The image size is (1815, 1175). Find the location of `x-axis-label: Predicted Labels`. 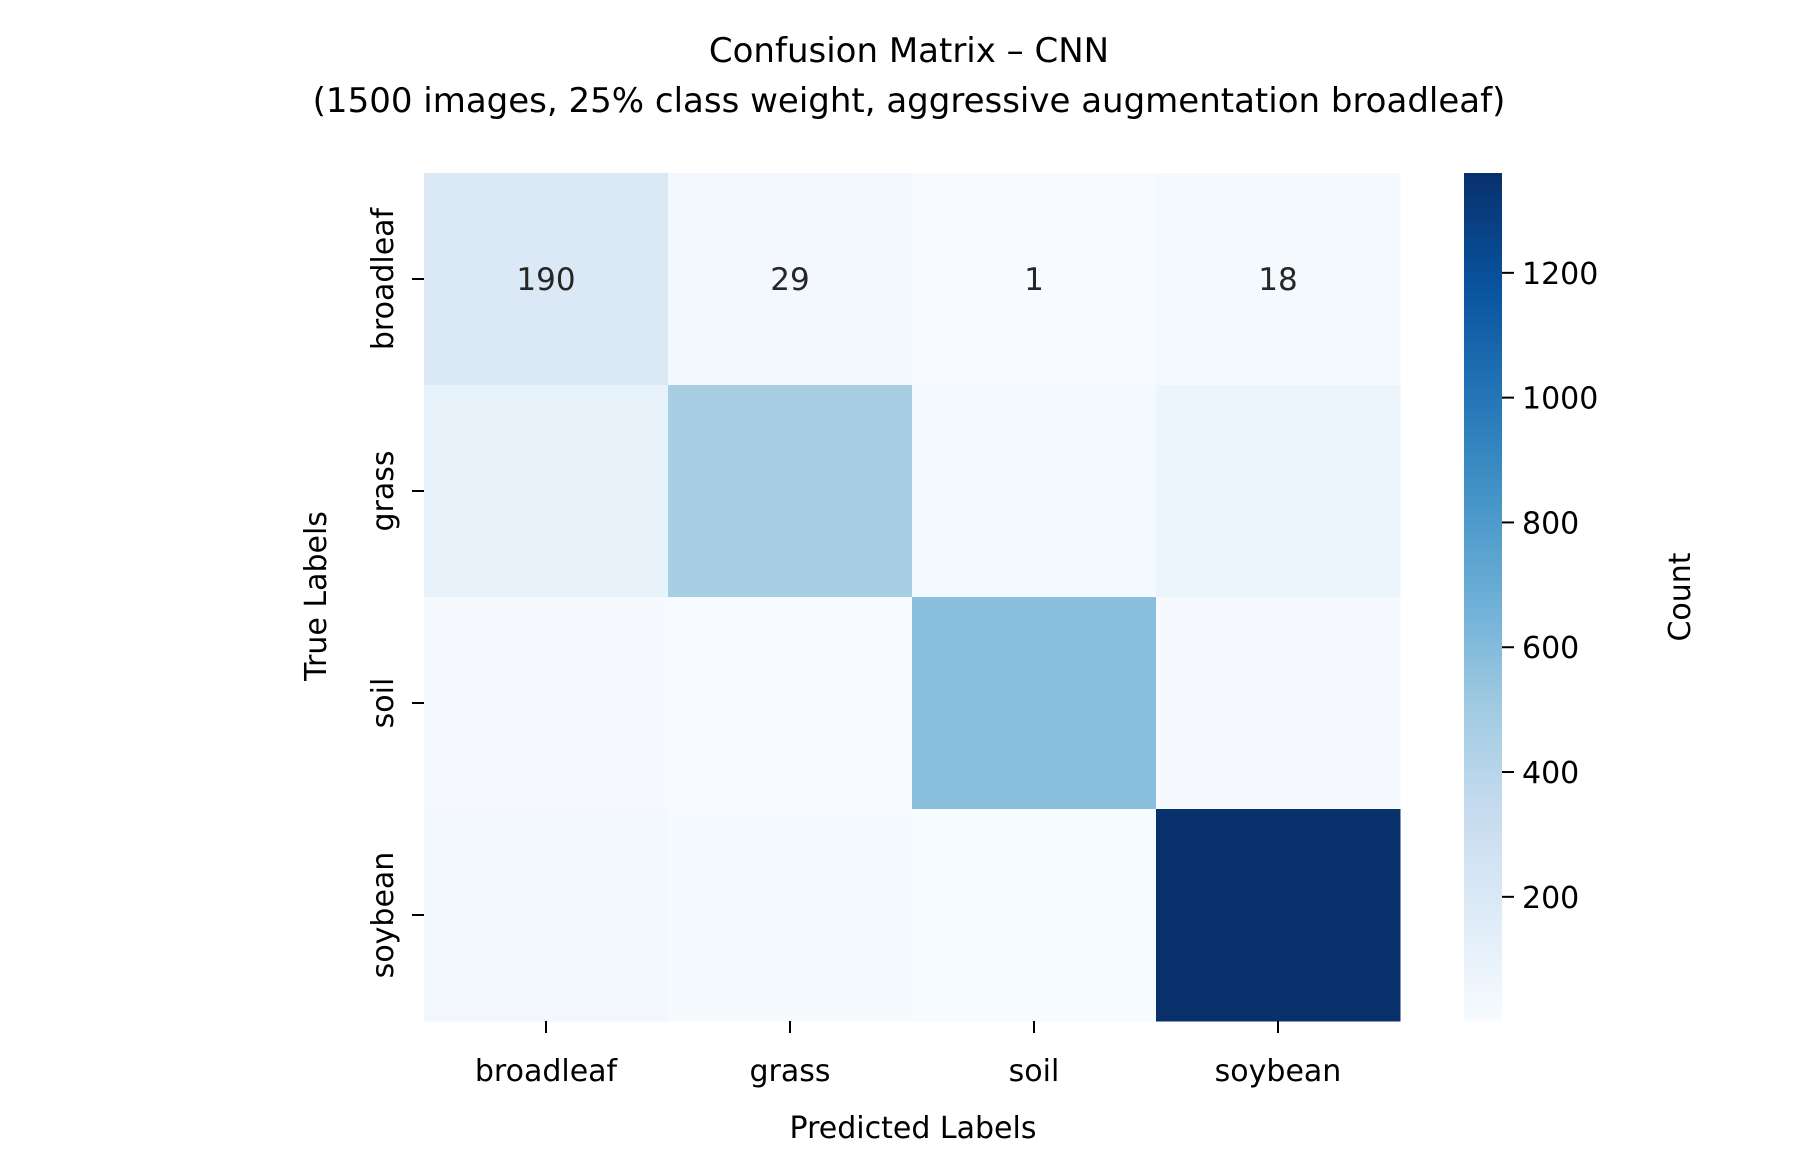

x-axis-label: Predicted Labels is located at coordinates (913, 1128).